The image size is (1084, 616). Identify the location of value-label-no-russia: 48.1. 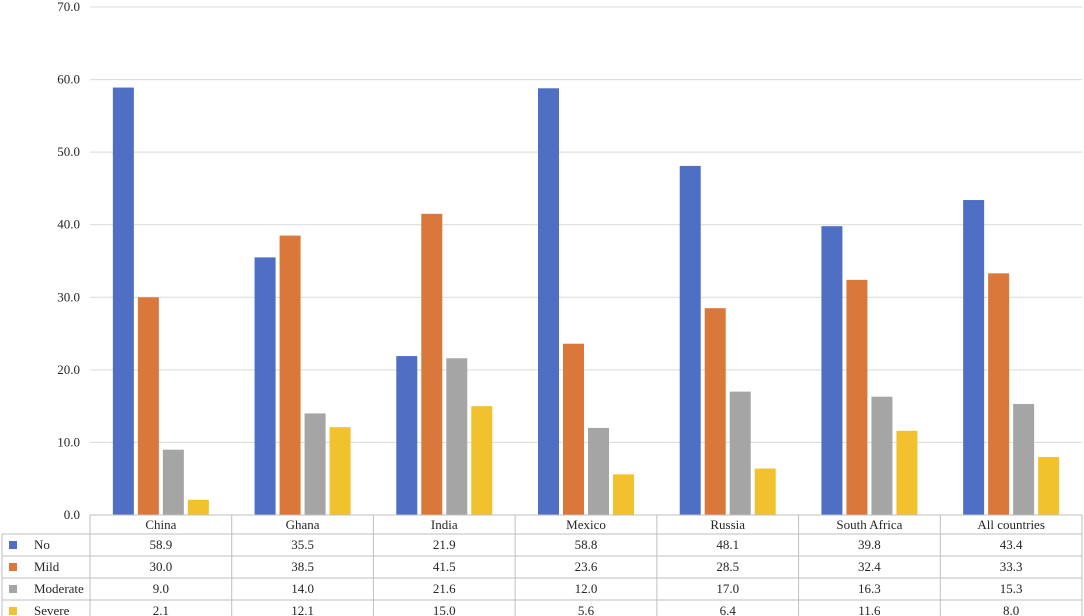
(727, 544).